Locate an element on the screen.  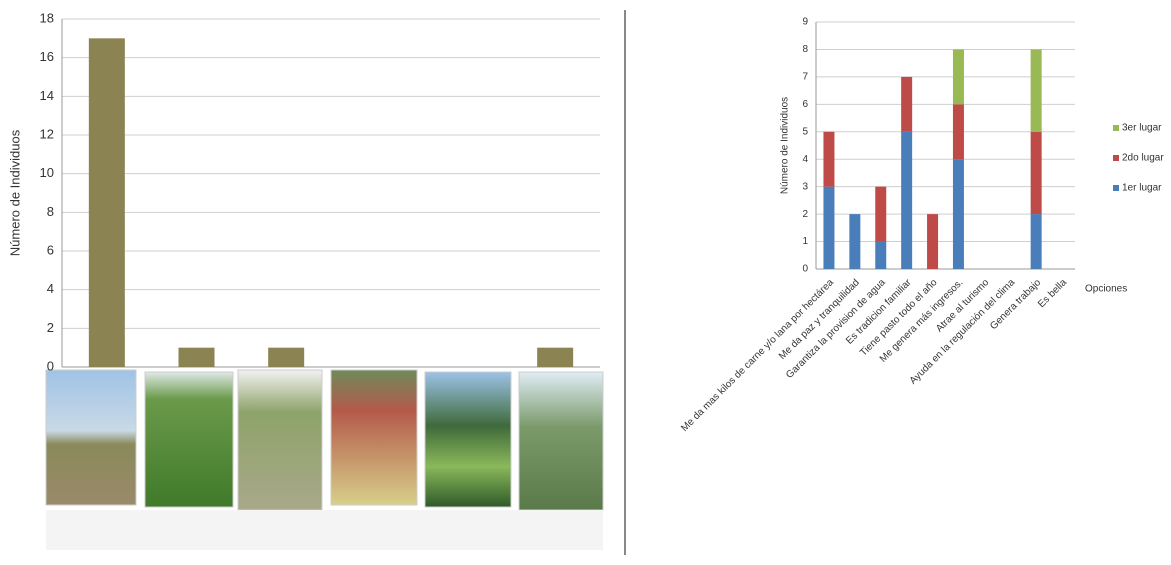
y-tick-label: 18 is located at coordinates (47, 17).